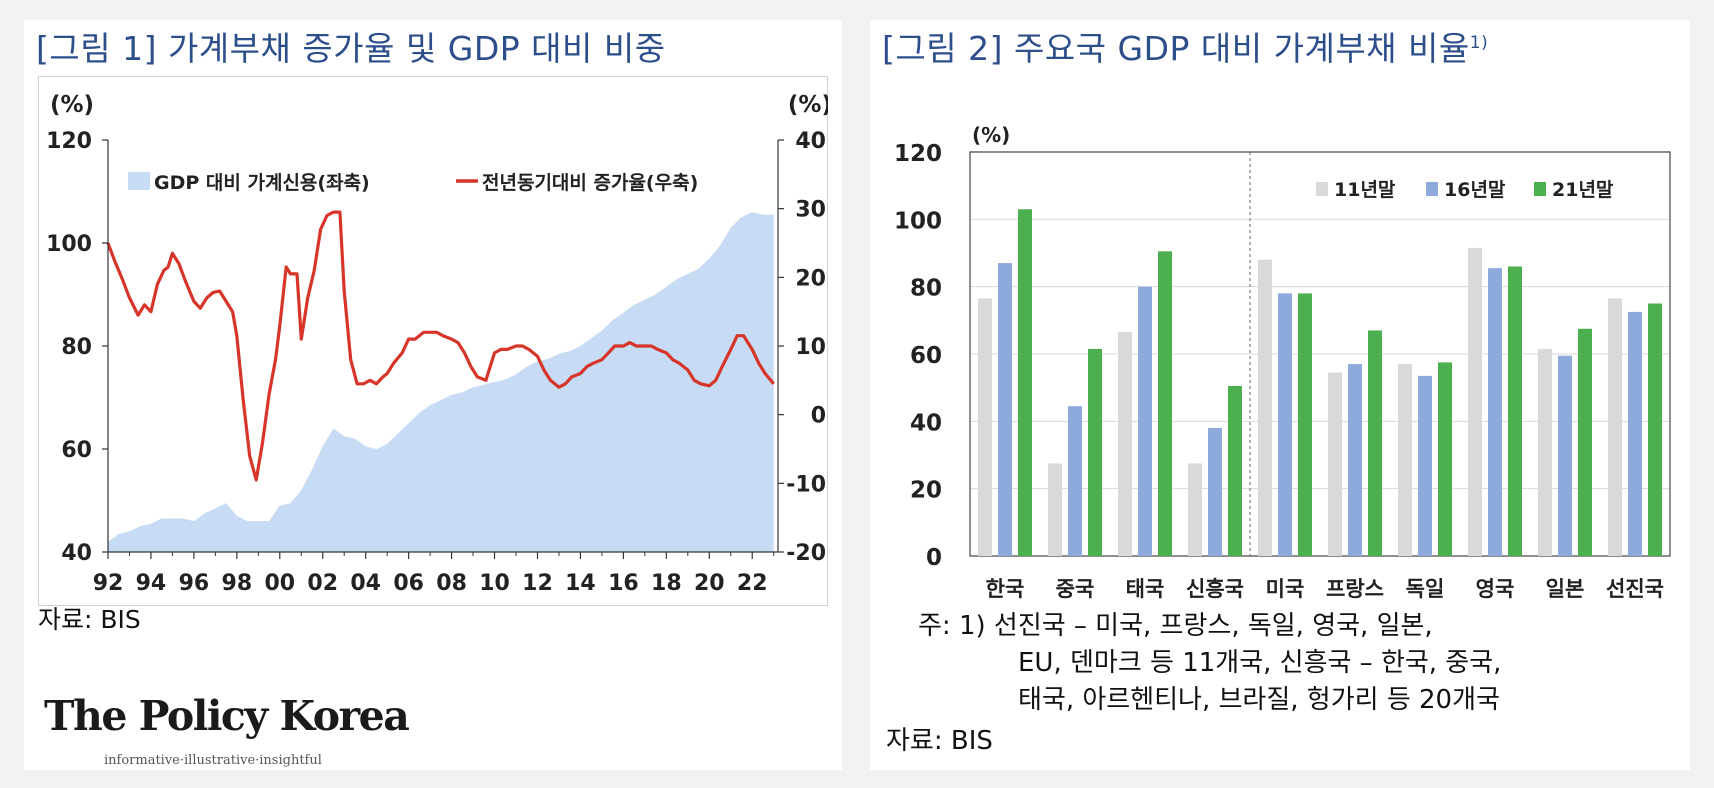 This screenshot has height=788, width=1714. Describe the element at coordinates (76, 347) in the screenshot. I see `left-tick-label: 80` at that location.